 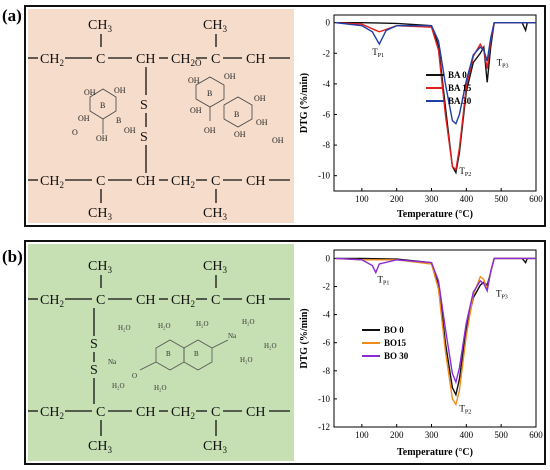 I want to click on y-tick-label: -10, so click(x=324, y=176).